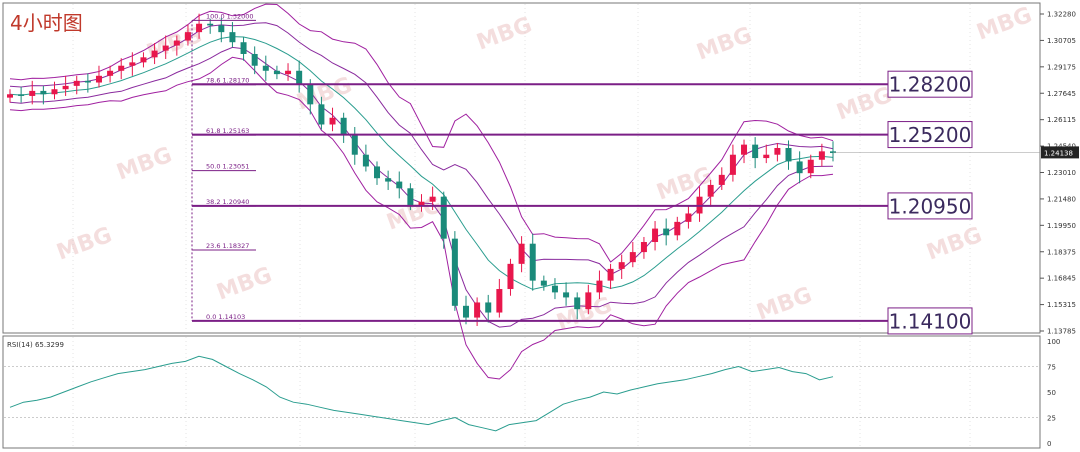  What do you see at coordinates (1061, 226) in the screenshot?
I see `price-tick-label: 1.19950` at bounding box center [1061, 226].